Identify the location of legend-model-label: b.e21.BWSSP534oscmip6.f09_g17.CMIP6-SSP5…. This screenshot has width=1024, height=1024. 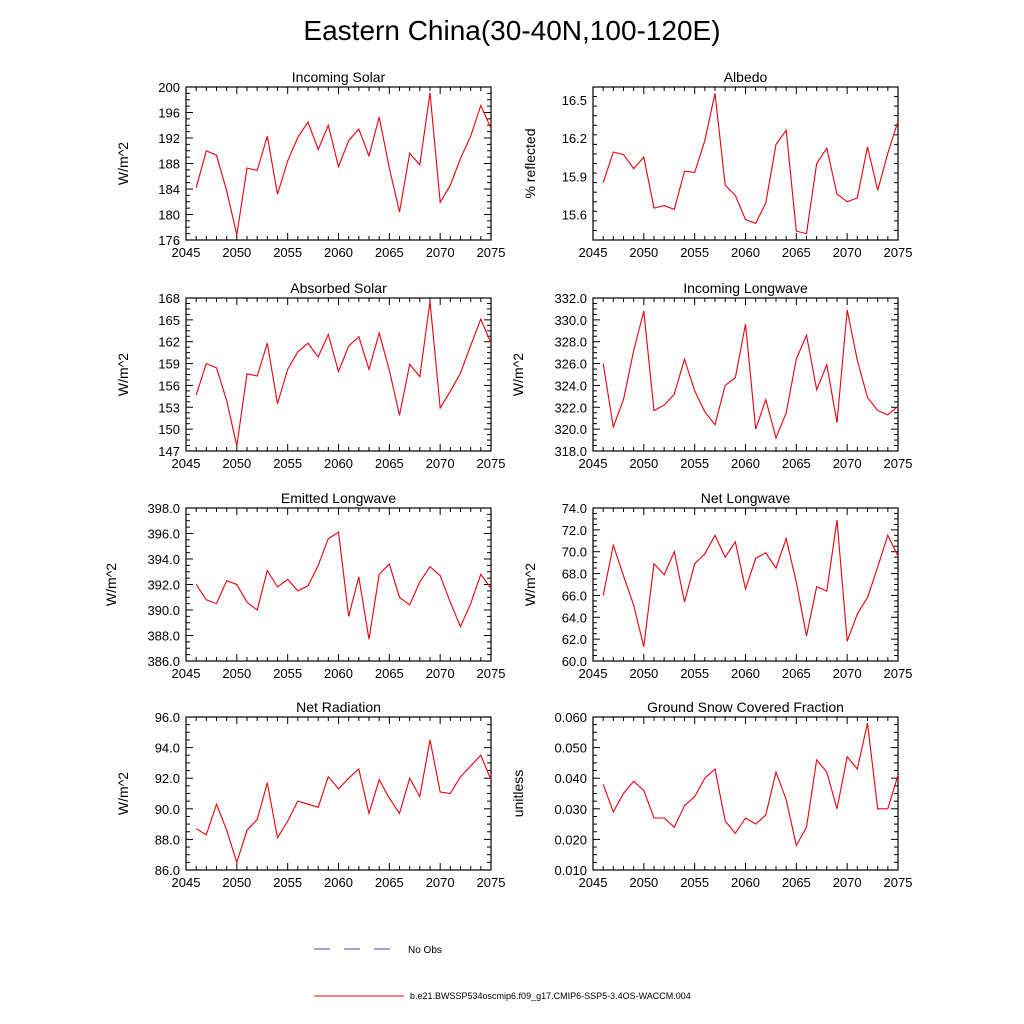
(550, 996).